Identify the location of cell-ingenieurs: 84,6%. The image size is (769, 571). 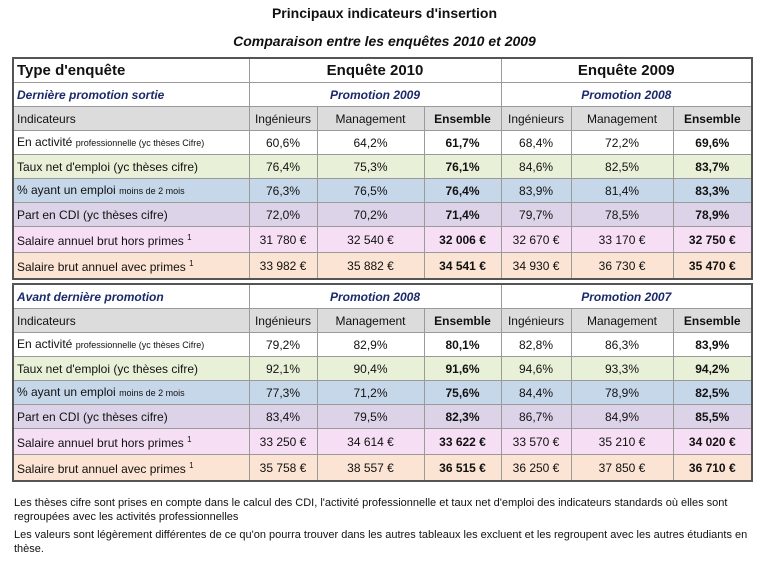
(536, 166).